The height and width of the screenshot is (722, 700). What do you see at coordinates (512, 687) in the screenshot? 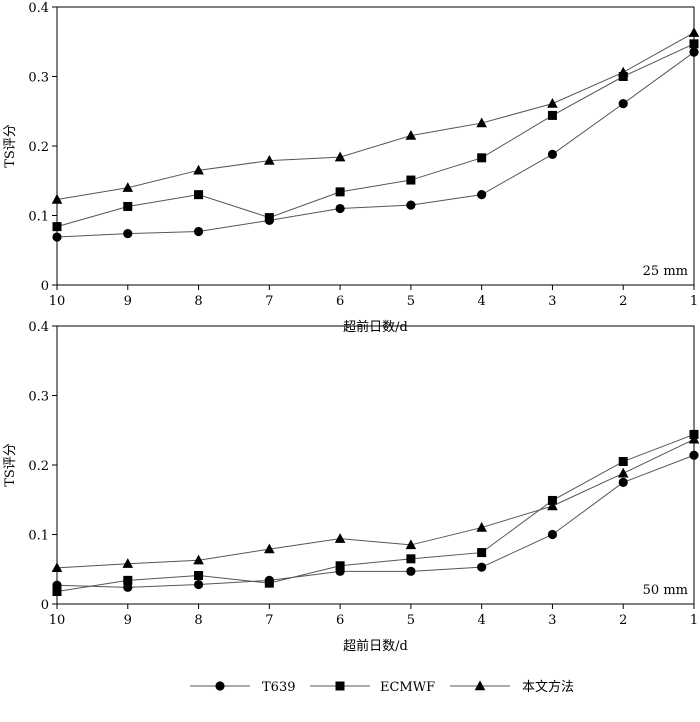
I see `legend-item: 本文方法` at bounding box center [512, 687].